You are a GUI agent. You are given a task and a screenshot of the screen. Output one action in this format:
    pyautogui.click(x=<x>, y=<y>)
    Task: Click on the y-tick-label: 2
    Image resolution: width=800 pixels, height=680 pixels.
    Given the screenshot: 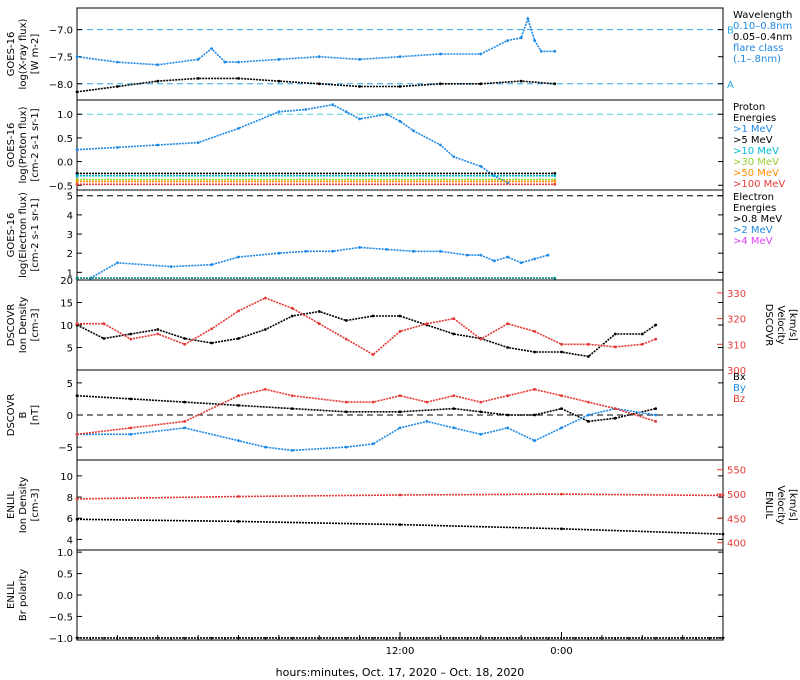 What is the action you would take?
    pyautogui.click(x=70, y=254)
    